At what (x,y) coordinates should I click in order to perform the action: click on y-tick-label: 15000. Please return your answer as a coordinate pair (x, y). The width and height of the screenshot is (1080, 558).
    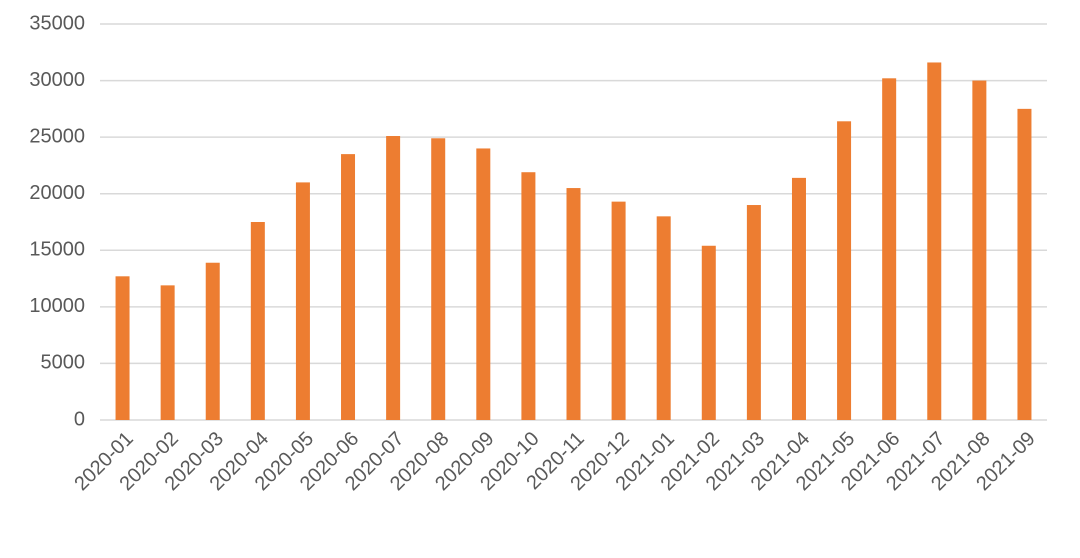
    Looking at the image, I should click on (57, 250).